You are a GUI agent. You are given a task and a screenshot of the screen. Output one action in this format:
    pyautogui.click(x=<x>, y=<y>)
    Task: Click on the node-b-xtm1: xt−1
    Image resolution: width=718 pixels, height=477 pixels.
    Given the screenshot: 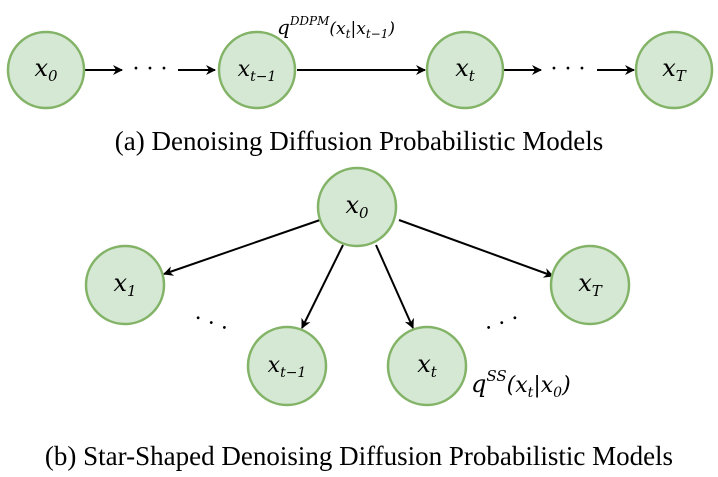 What is the action you would take?
    pyautogui.click(x=287, y=366)
    